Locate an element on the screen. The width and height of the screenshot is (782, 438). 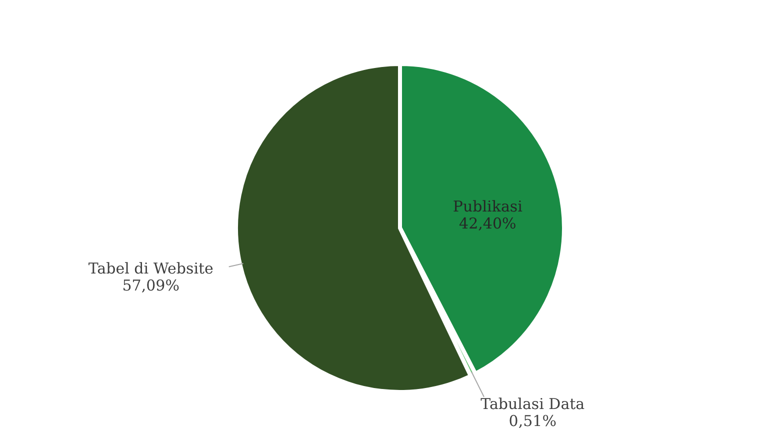
slice-label: Tabulasi Data is located at coordinates (532, 404).